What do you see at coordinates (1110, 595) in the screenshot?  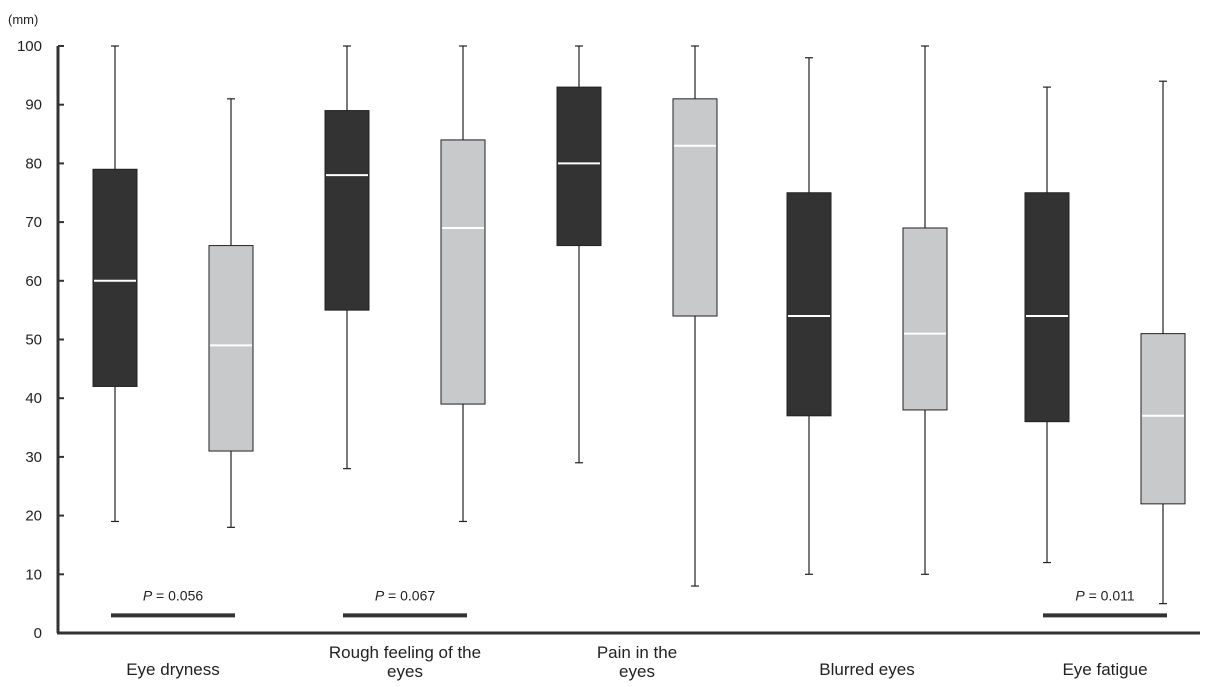 I see `p-value: = 0.011` at bounding box center [1110, 595].